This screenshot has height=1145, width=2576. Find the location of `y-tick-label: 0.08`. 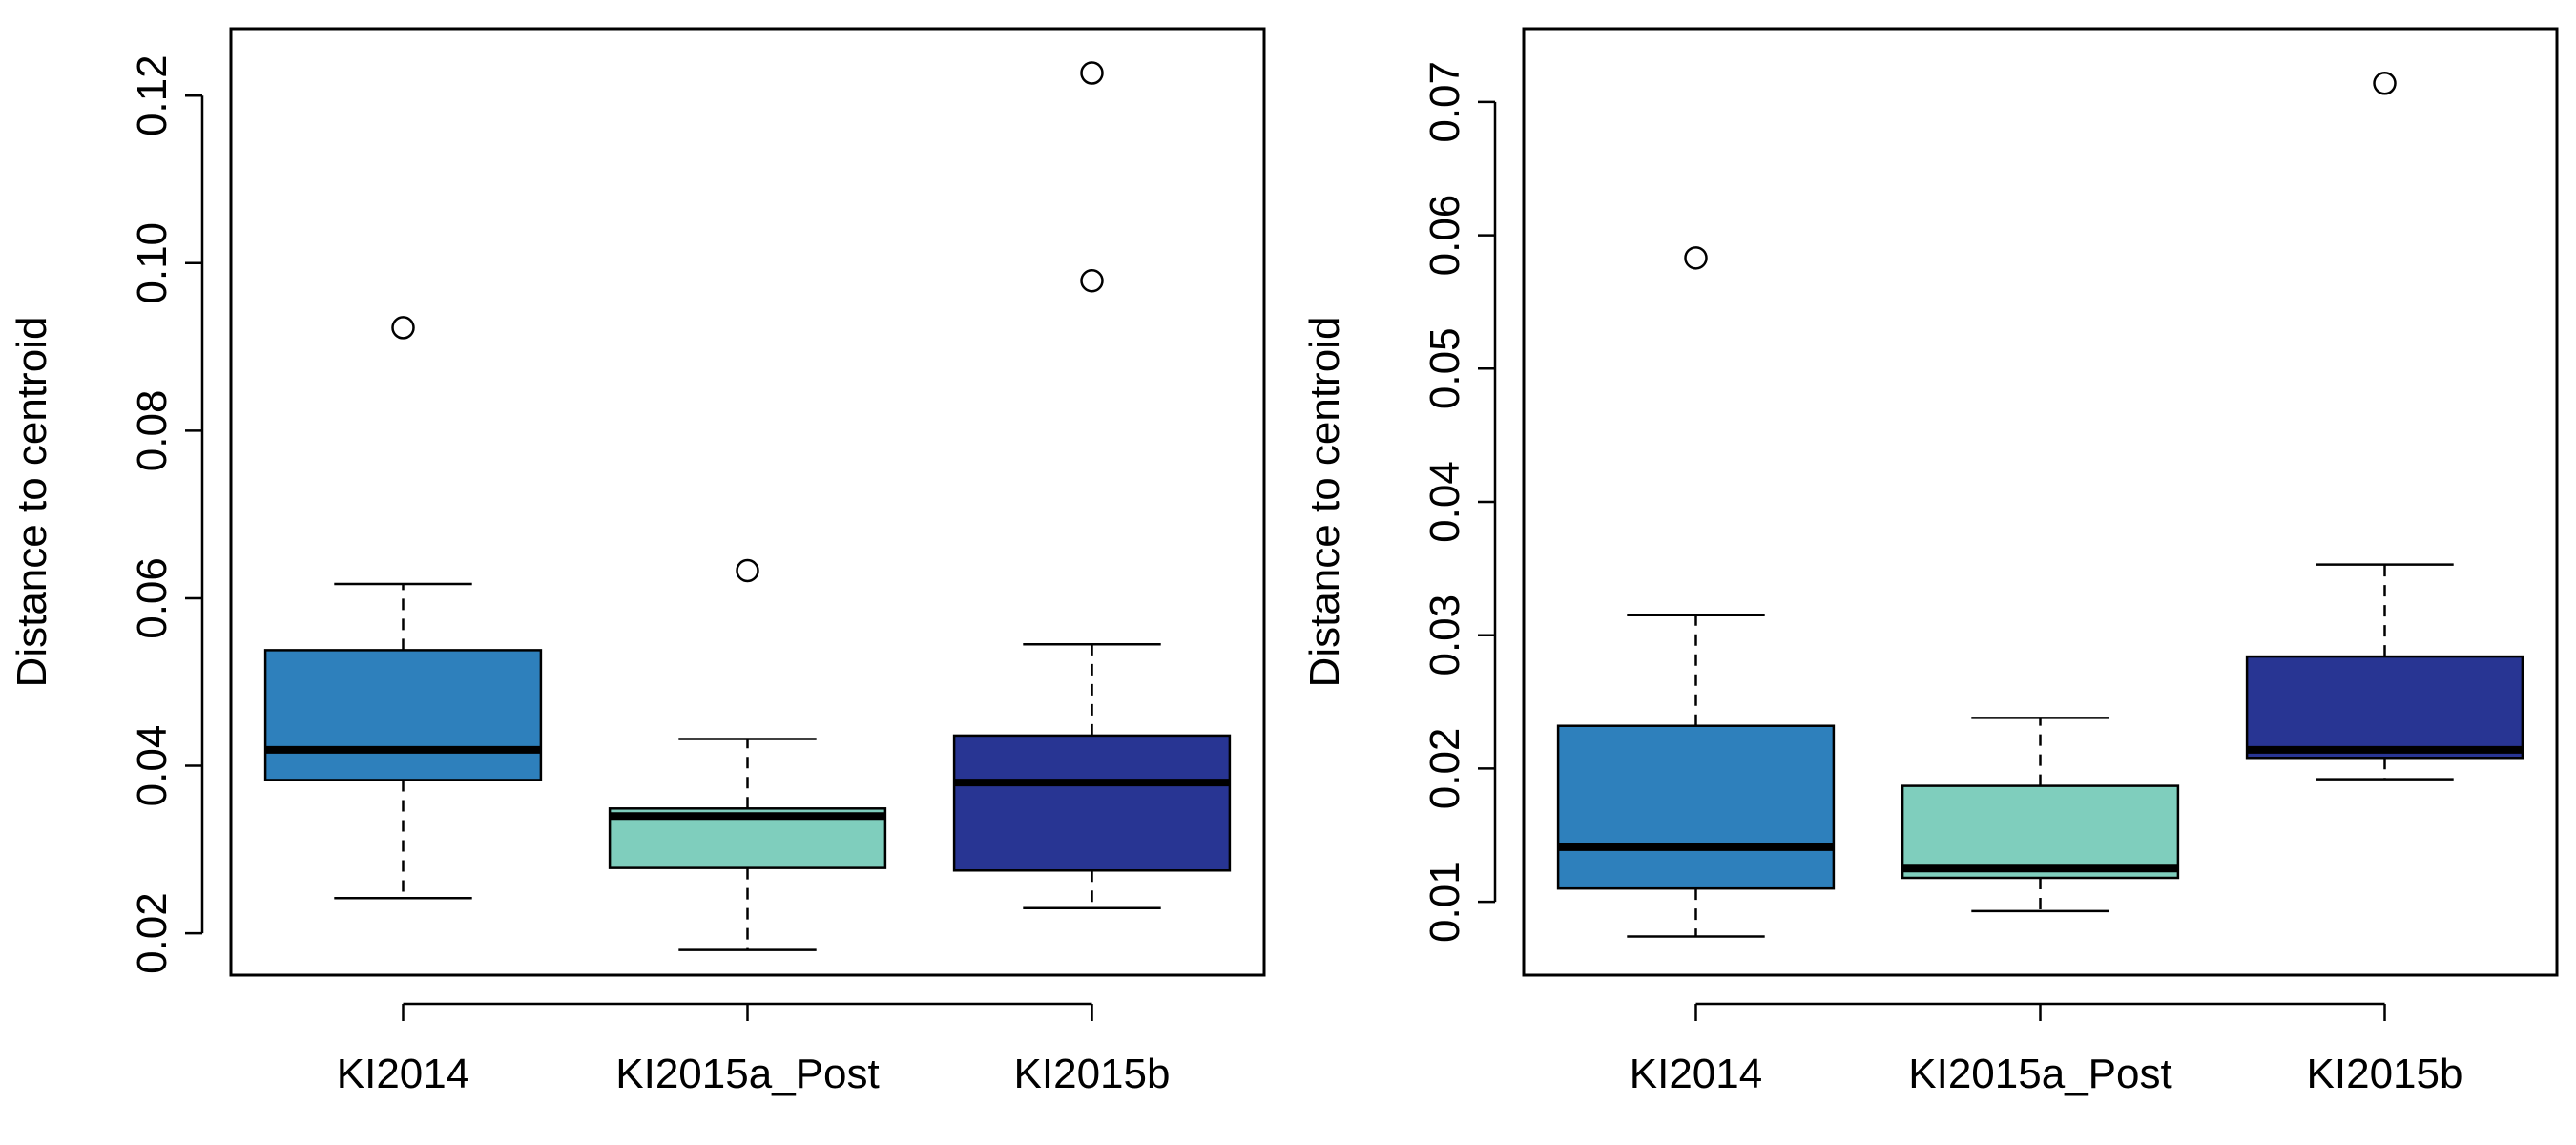

y-tick-label: 0.08 is located at coordinates (152, 431).